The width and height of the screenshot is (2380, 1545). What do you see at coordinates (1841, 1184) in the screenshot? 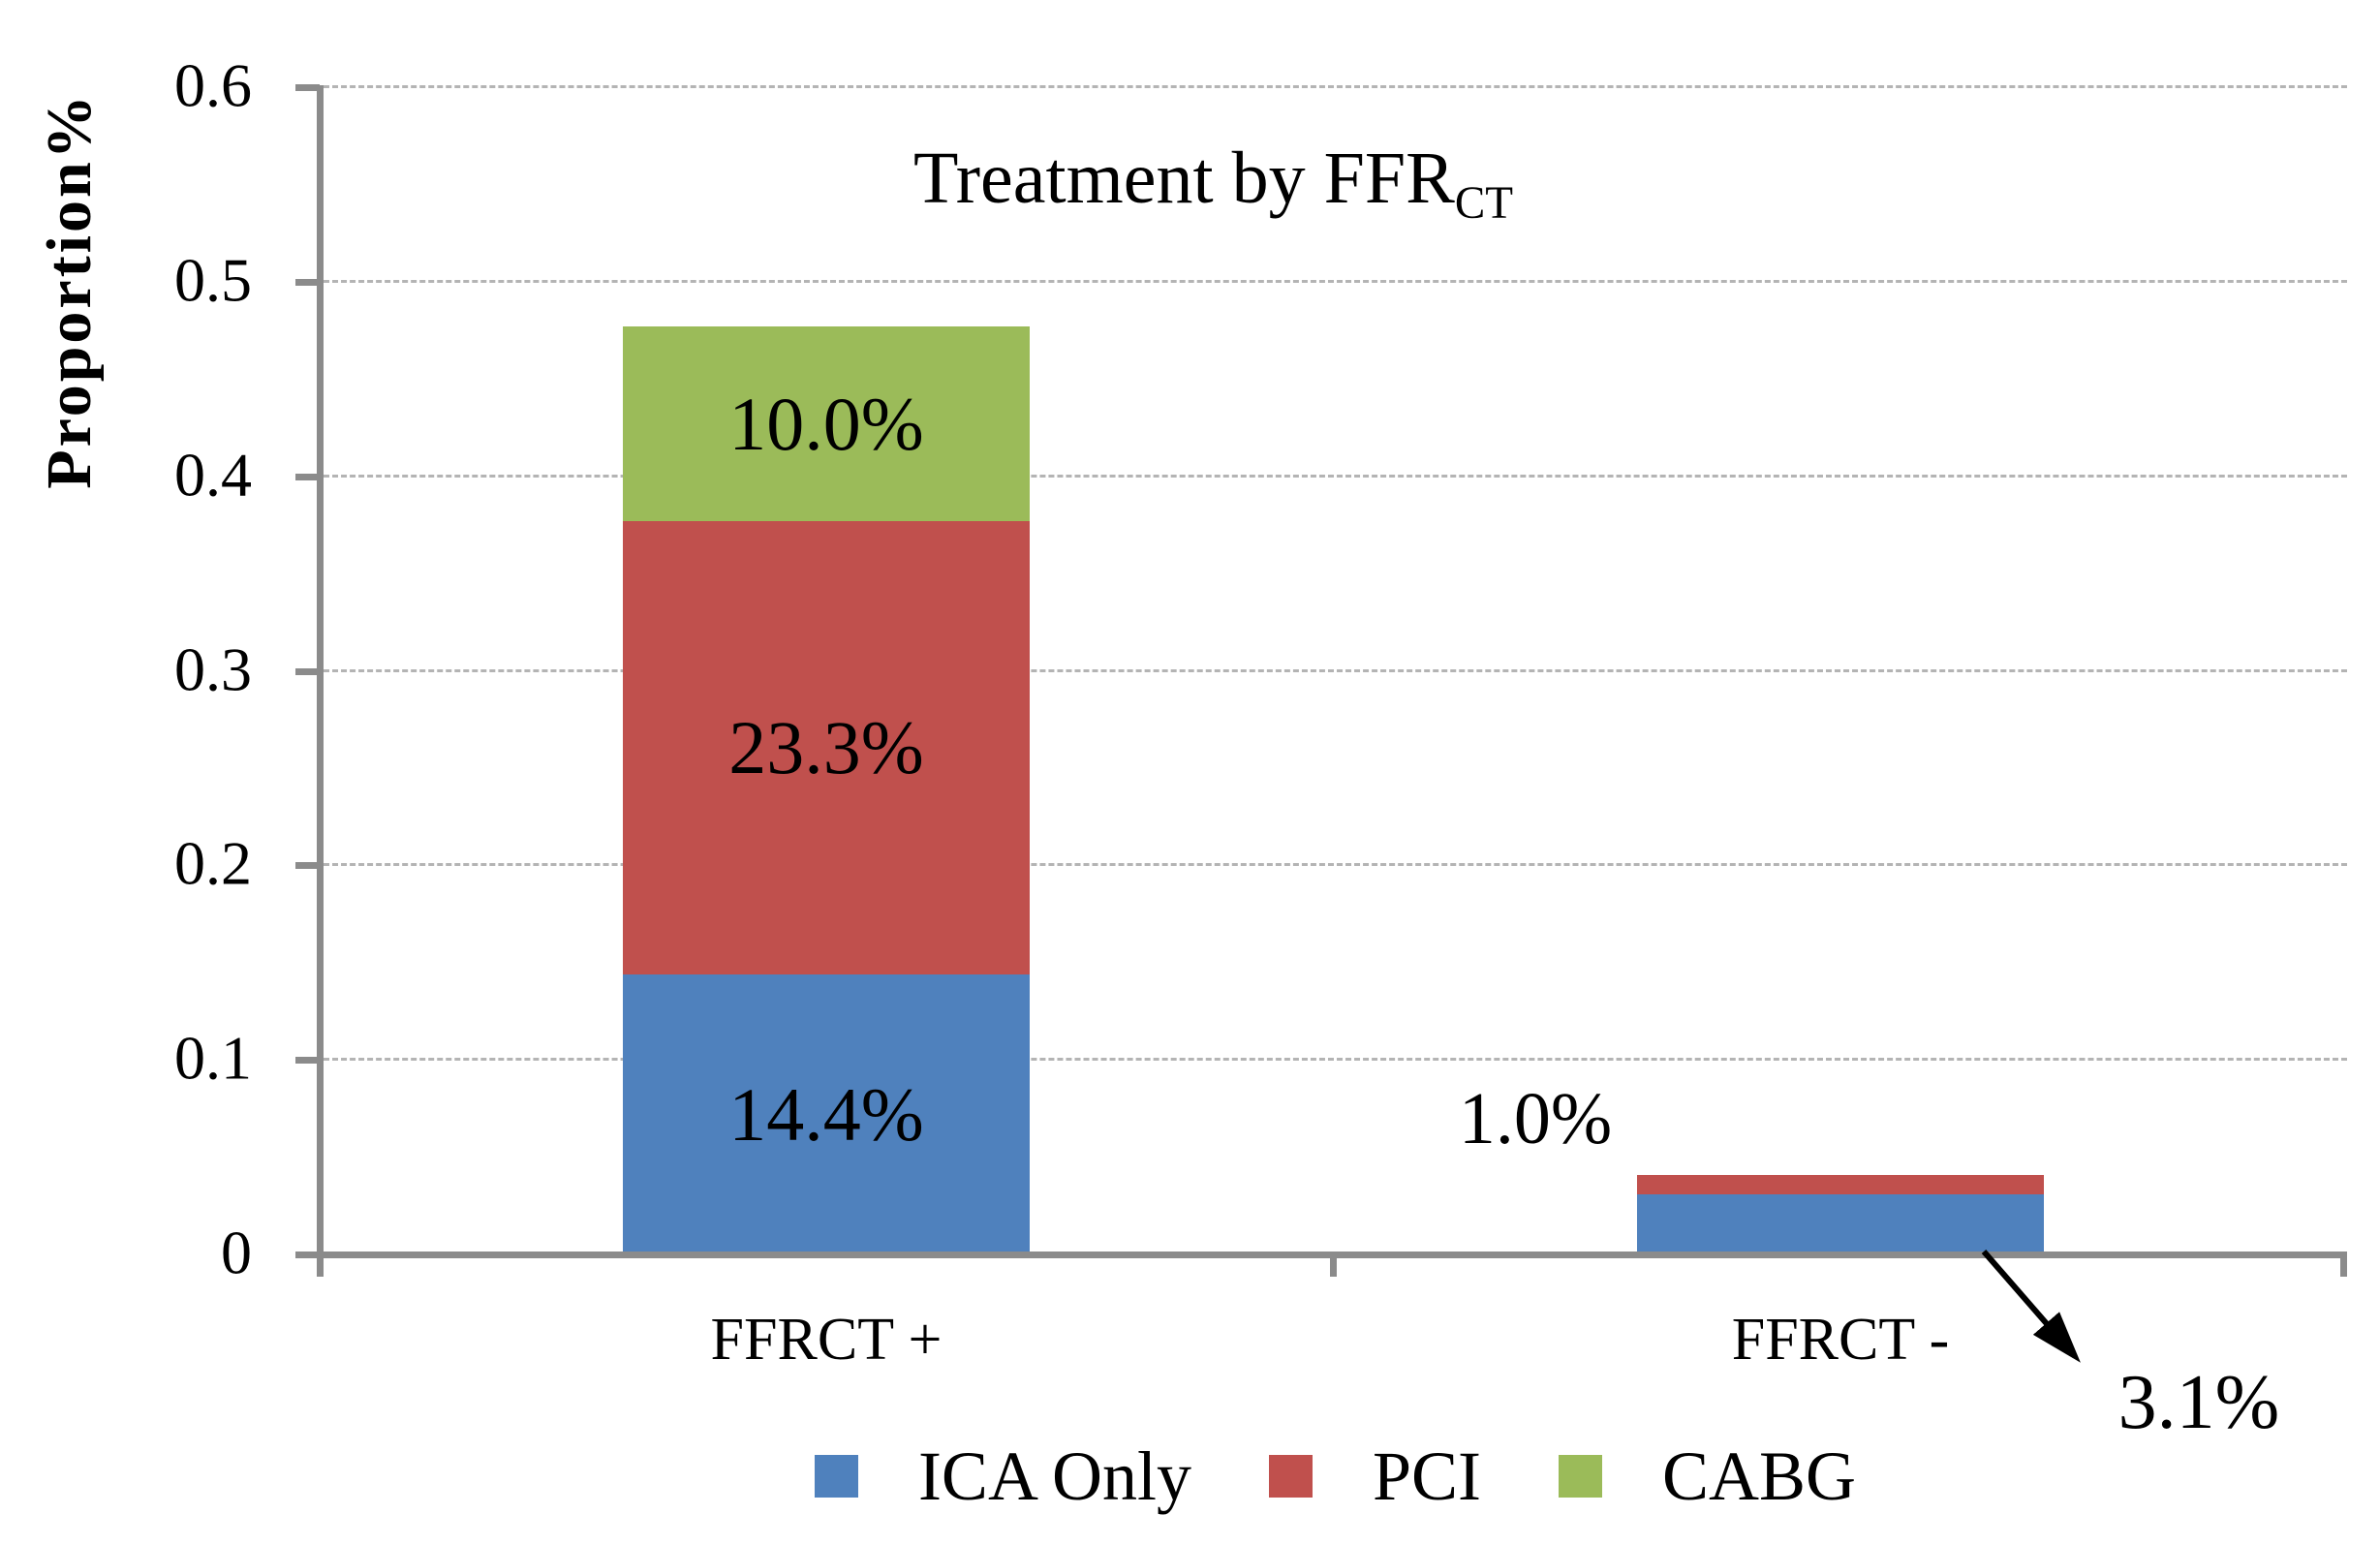
I see `bar-segment-pci-ffrct-neg` at bounding box center [1841, 1184].